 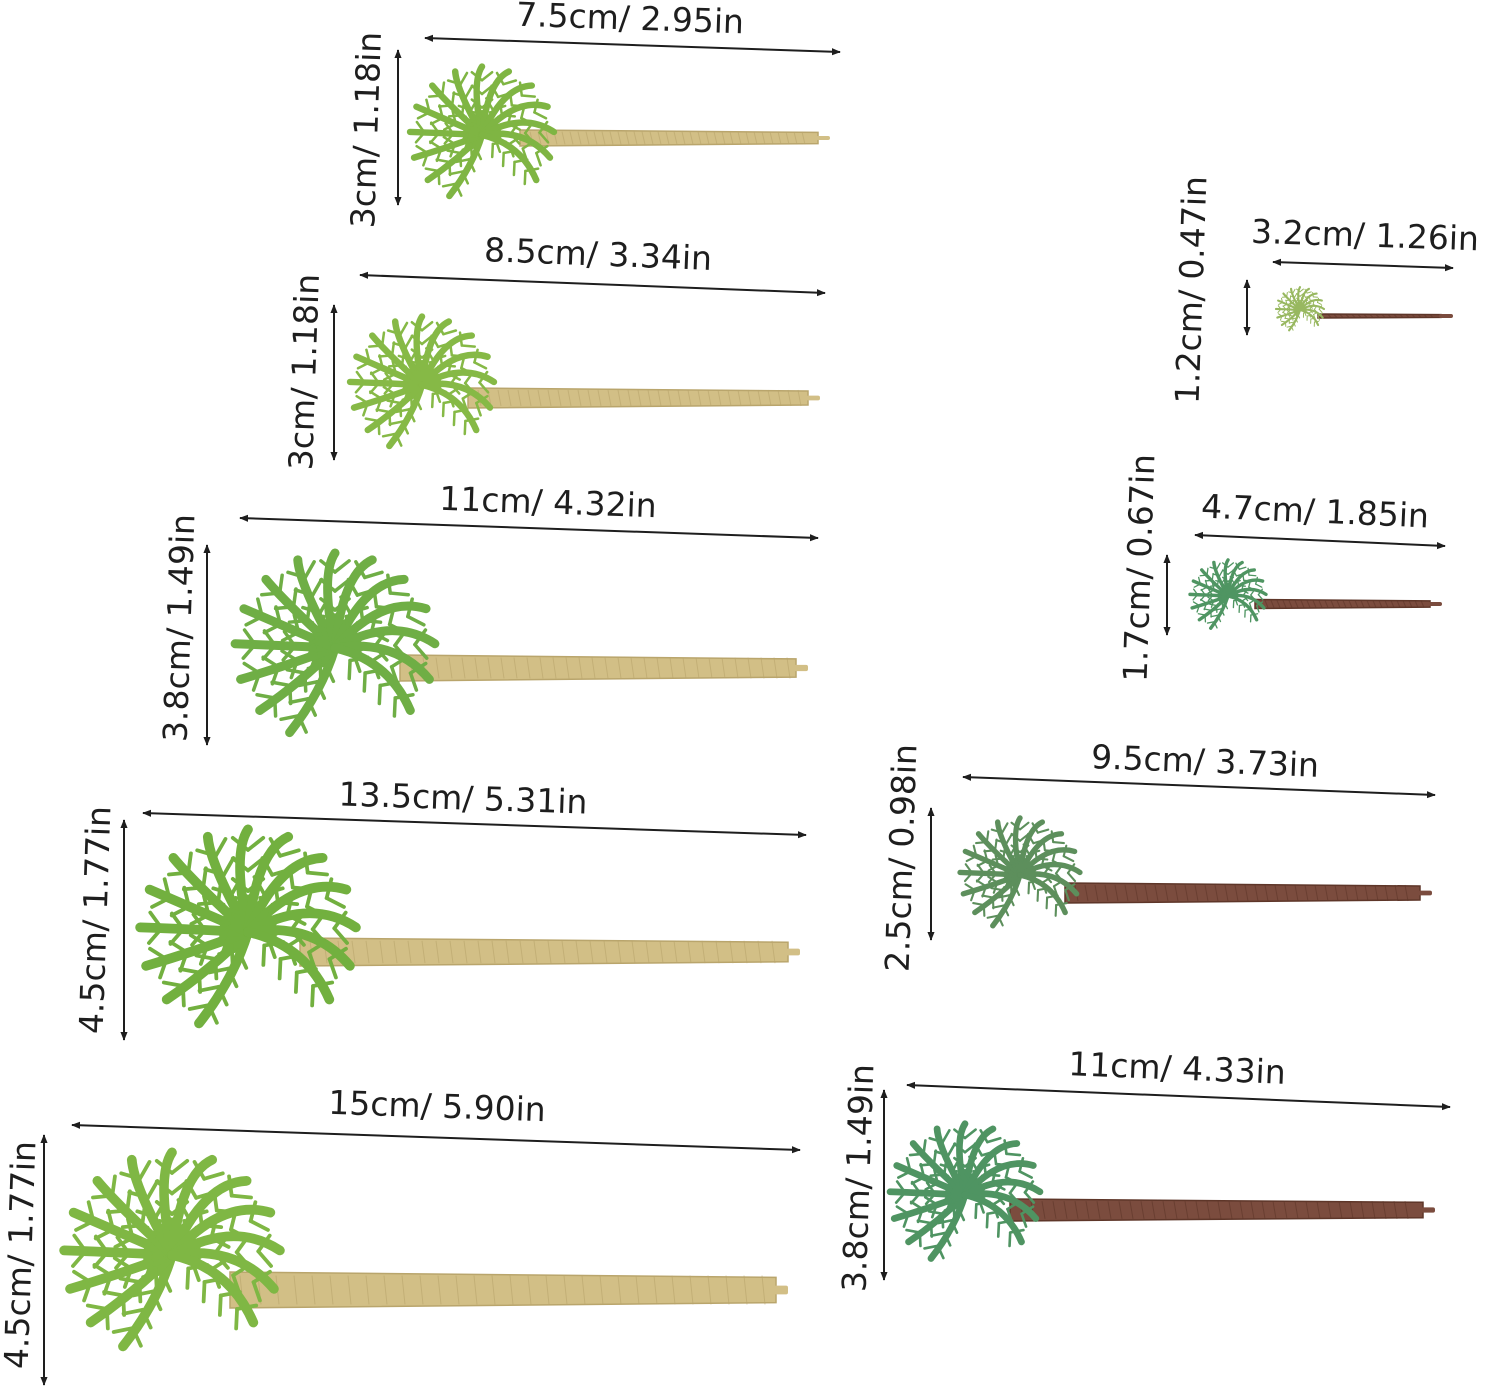 What do you see at coordinates (1177, 1068) in the screenshot?
I see `length-label: 11cm/ 4.33in` at bounding box center [1177, 1068].